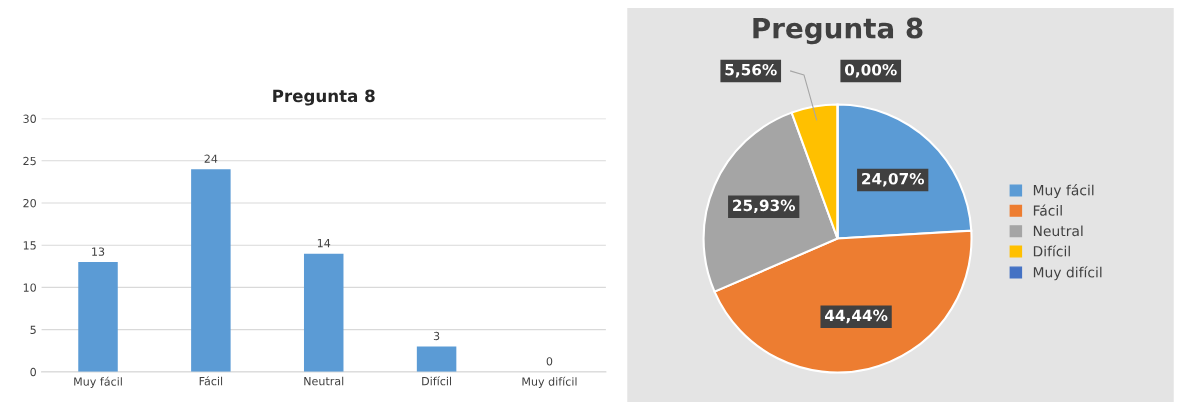 The image size is (1188, 402). I want to click on y-tick-label: 15, so click(29, 245).